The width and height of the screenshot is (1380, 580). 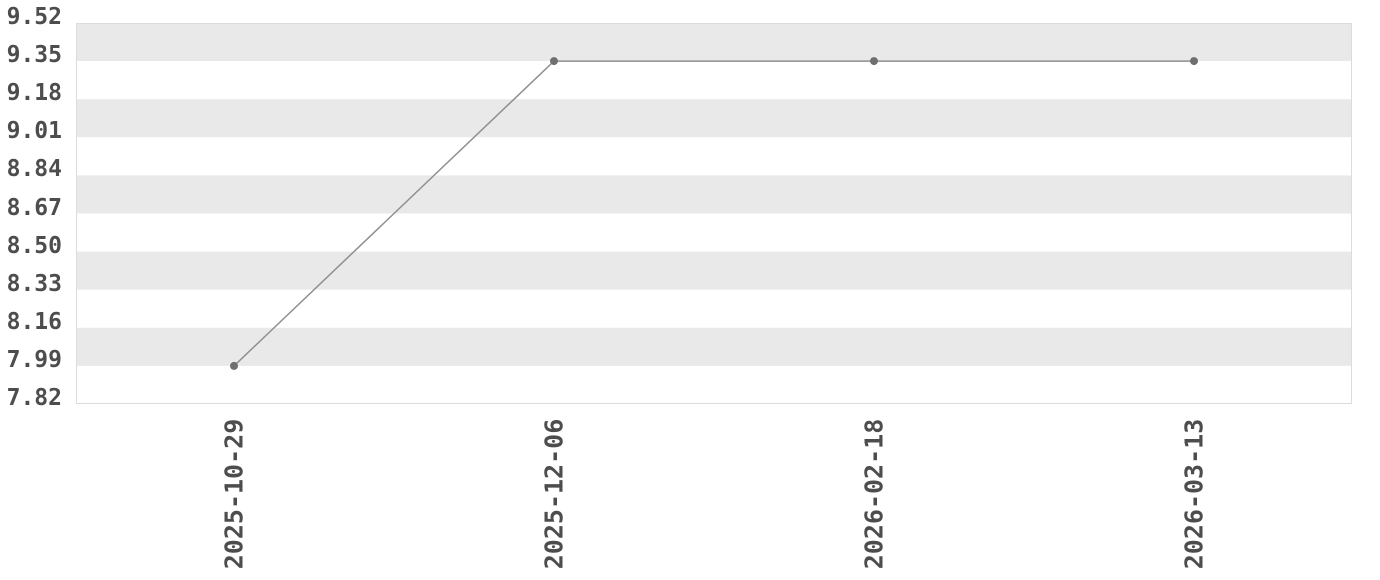 I want to click on y-tick-label: 7.99, so click(x=34, y=359).